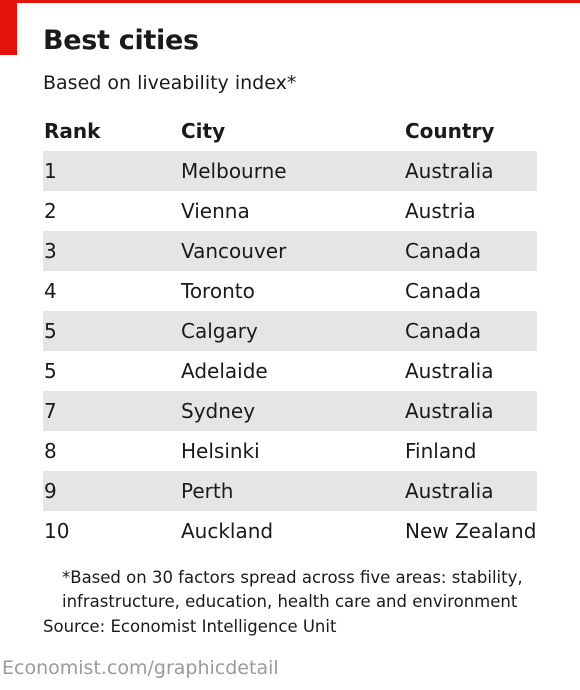 This screenshot has width=580, height=690. What do you see at coordinates (121, 40) in the screenshot?
I see `chart-title: Best cities` at bounding box center [121, 40].